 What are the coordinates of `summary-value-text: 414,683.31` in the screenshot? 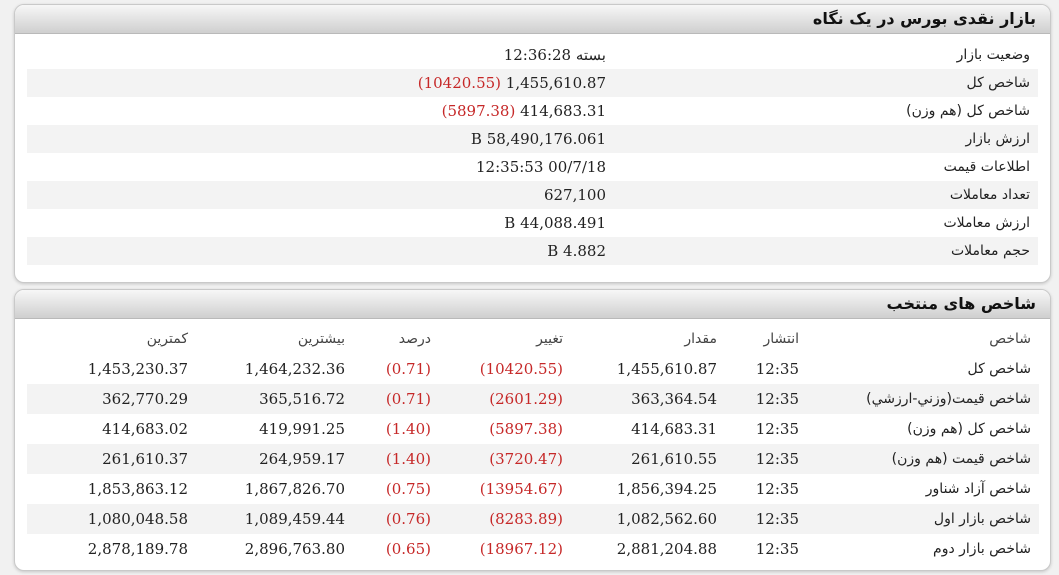 It's located at (563, 111).